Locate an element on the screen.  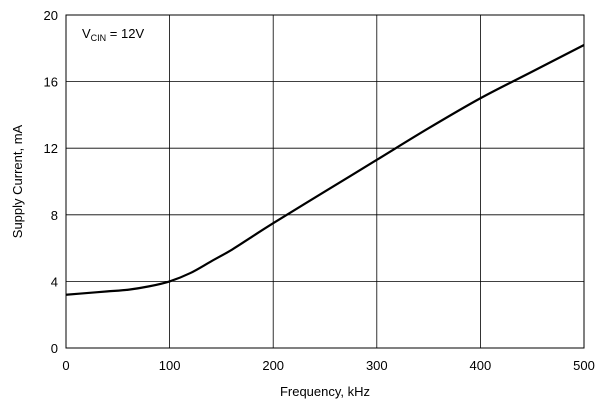
vcin-annotation: VCIN = 12V is located at coordinates (113, 34).